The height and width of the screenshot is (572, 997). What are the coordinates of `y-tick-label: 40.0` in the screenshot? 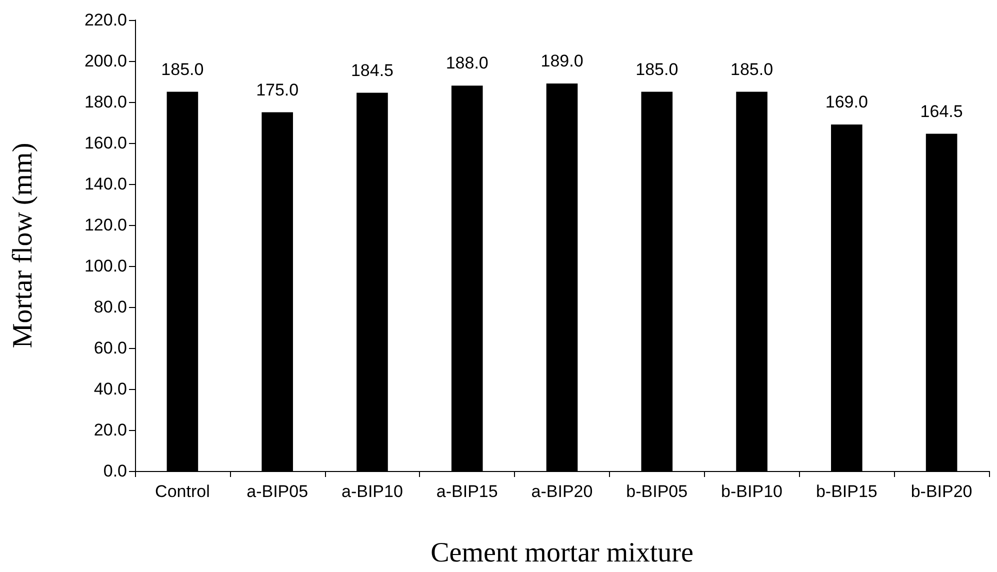 It's located at (110, 389).